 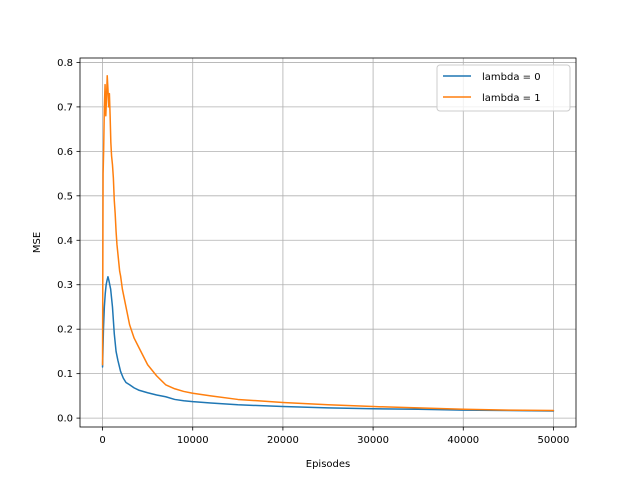 What do you see at coordinates (65, 285) in the screenshot?
I see `y-tick-label: 0.3` at bounding box center [65, 285].